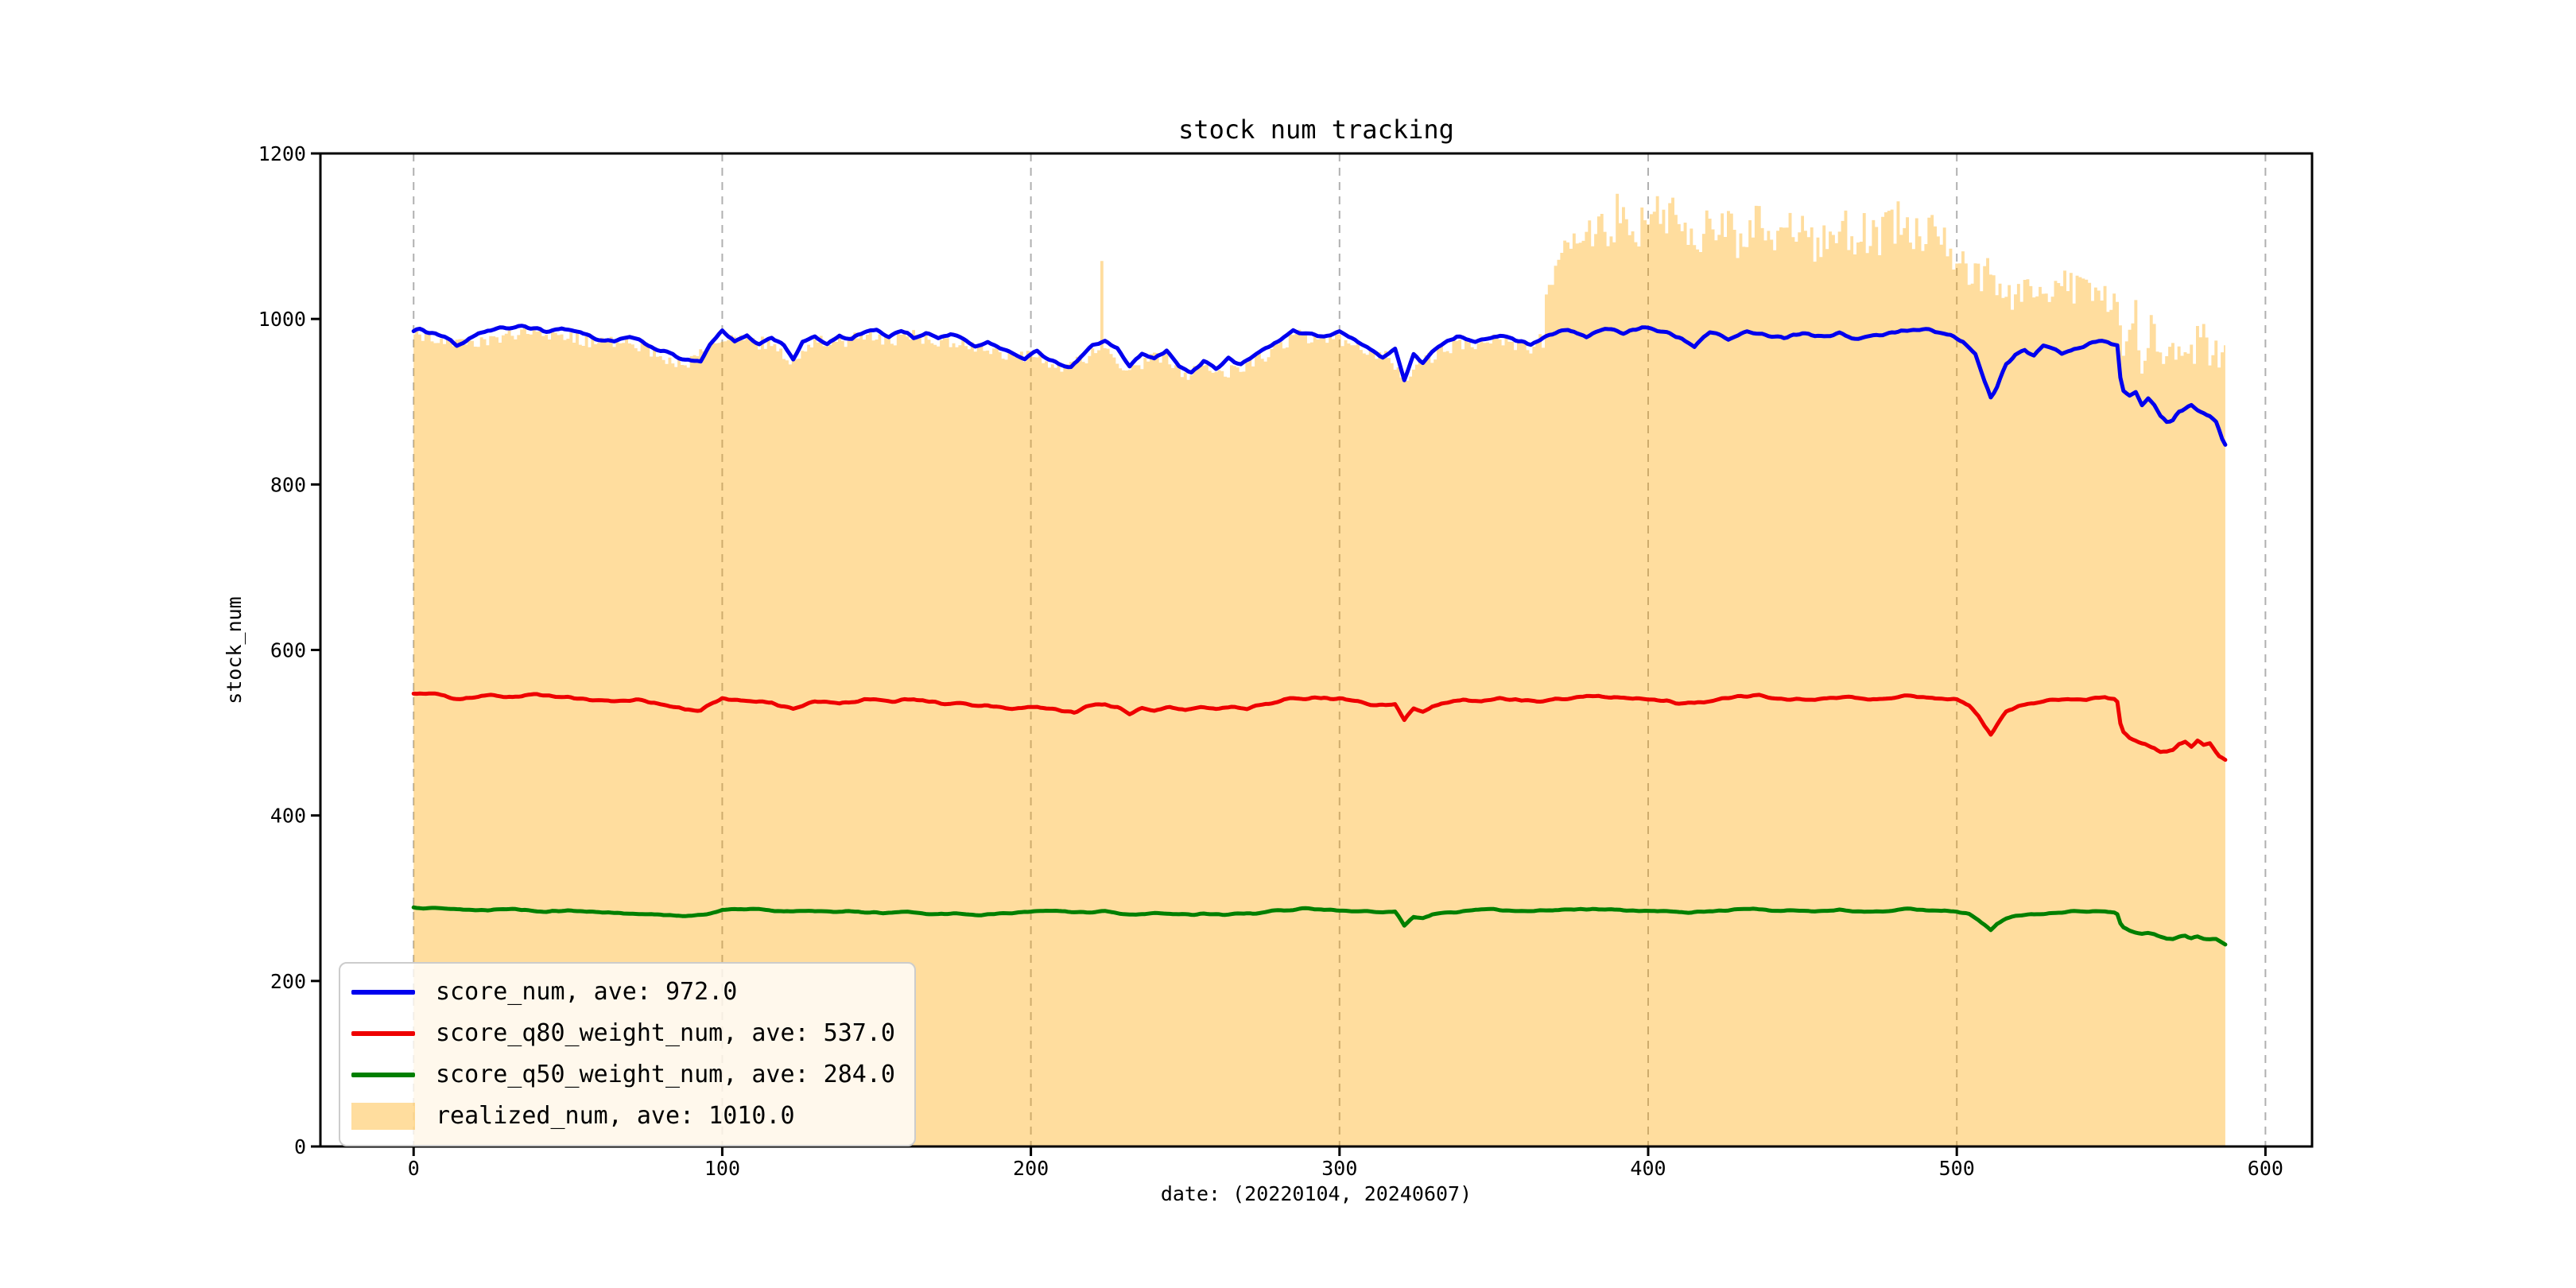  I want to click on x-tick-label: 200, so click(1031, 1168).